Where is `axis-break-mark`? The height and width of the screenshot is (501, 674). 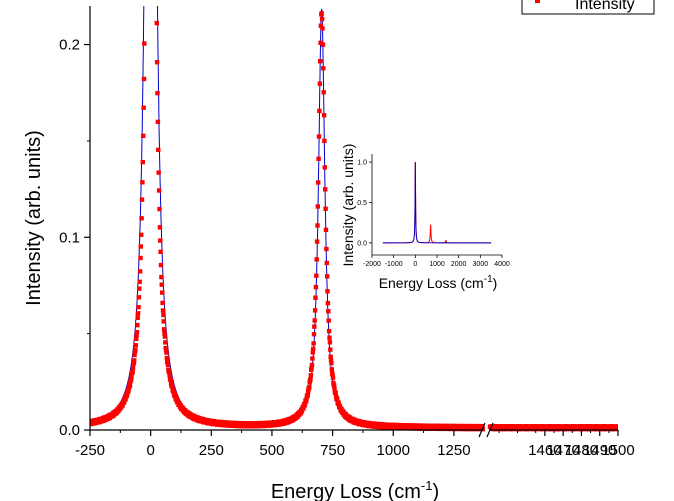
axis-break-mark is located at coordinates (482, 430).